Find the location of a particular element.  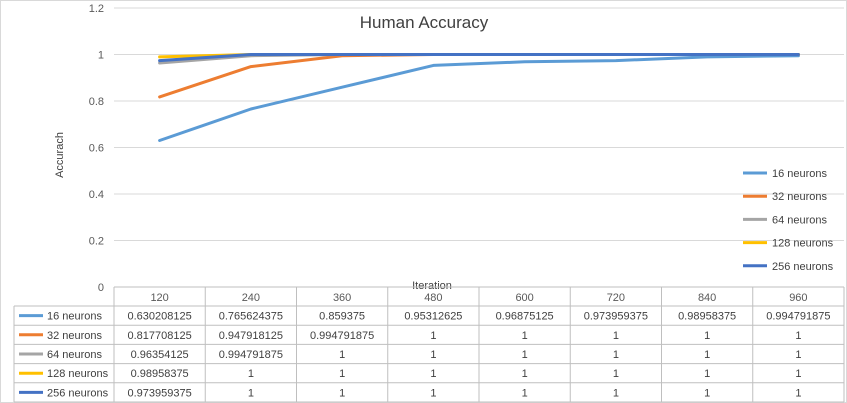

x-tick-label: 360 is located at coordinates (342, 298).